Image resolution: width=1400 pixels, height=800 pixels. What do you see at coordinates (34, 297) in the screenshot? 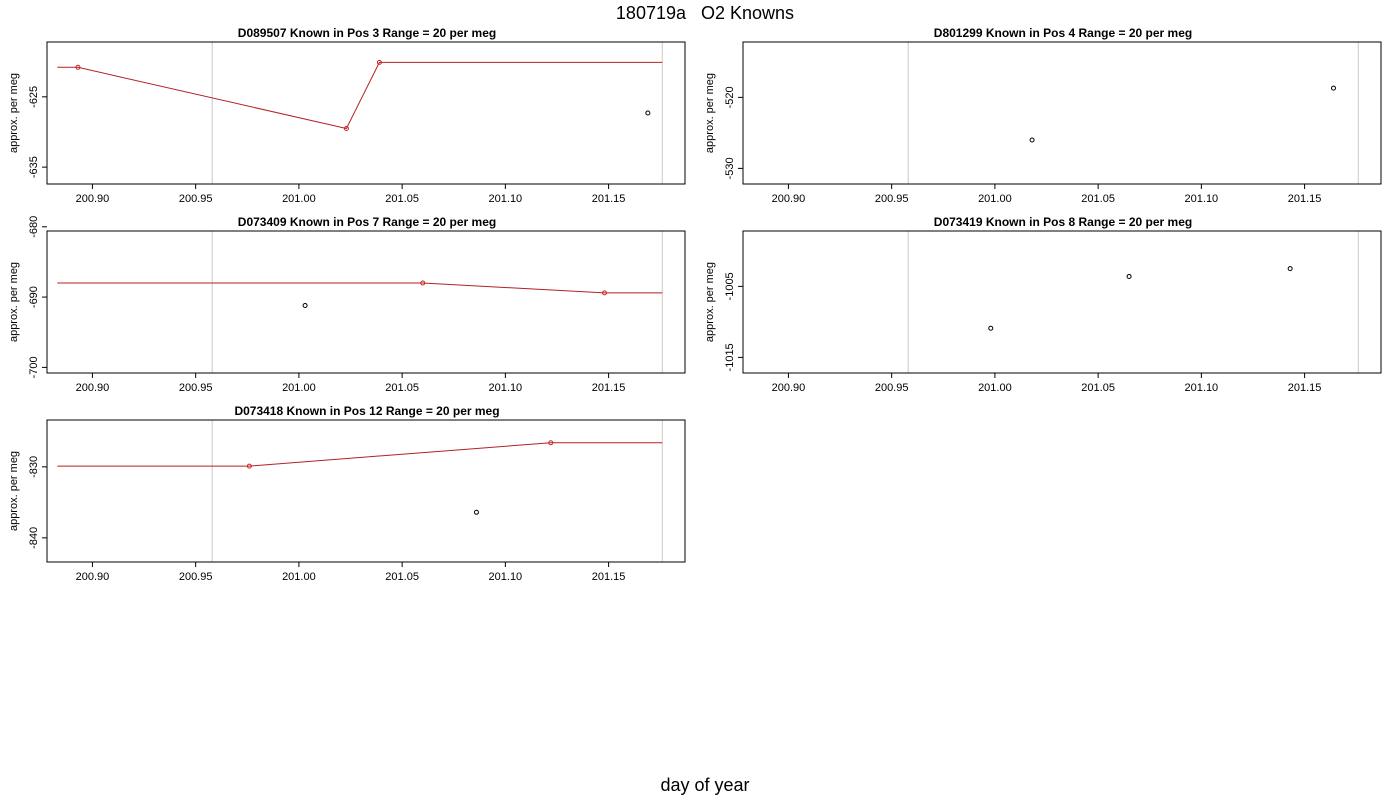
I see `y-tick-label: -690` at bounding box center [34, 297].